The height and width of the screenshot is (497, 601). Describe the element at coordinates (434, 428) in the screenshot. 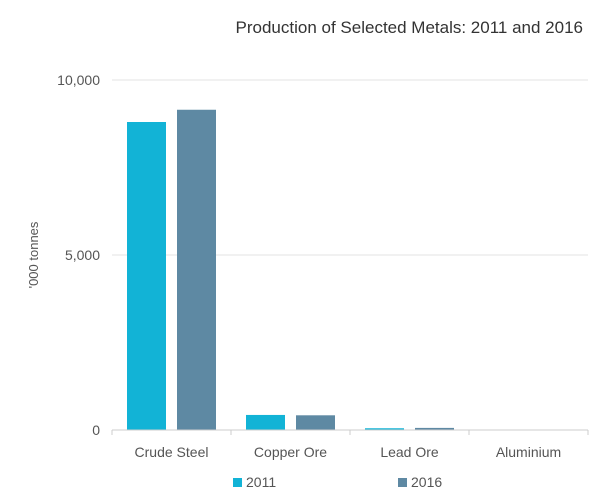

I see `bar-2016-lead-ore` at that location.